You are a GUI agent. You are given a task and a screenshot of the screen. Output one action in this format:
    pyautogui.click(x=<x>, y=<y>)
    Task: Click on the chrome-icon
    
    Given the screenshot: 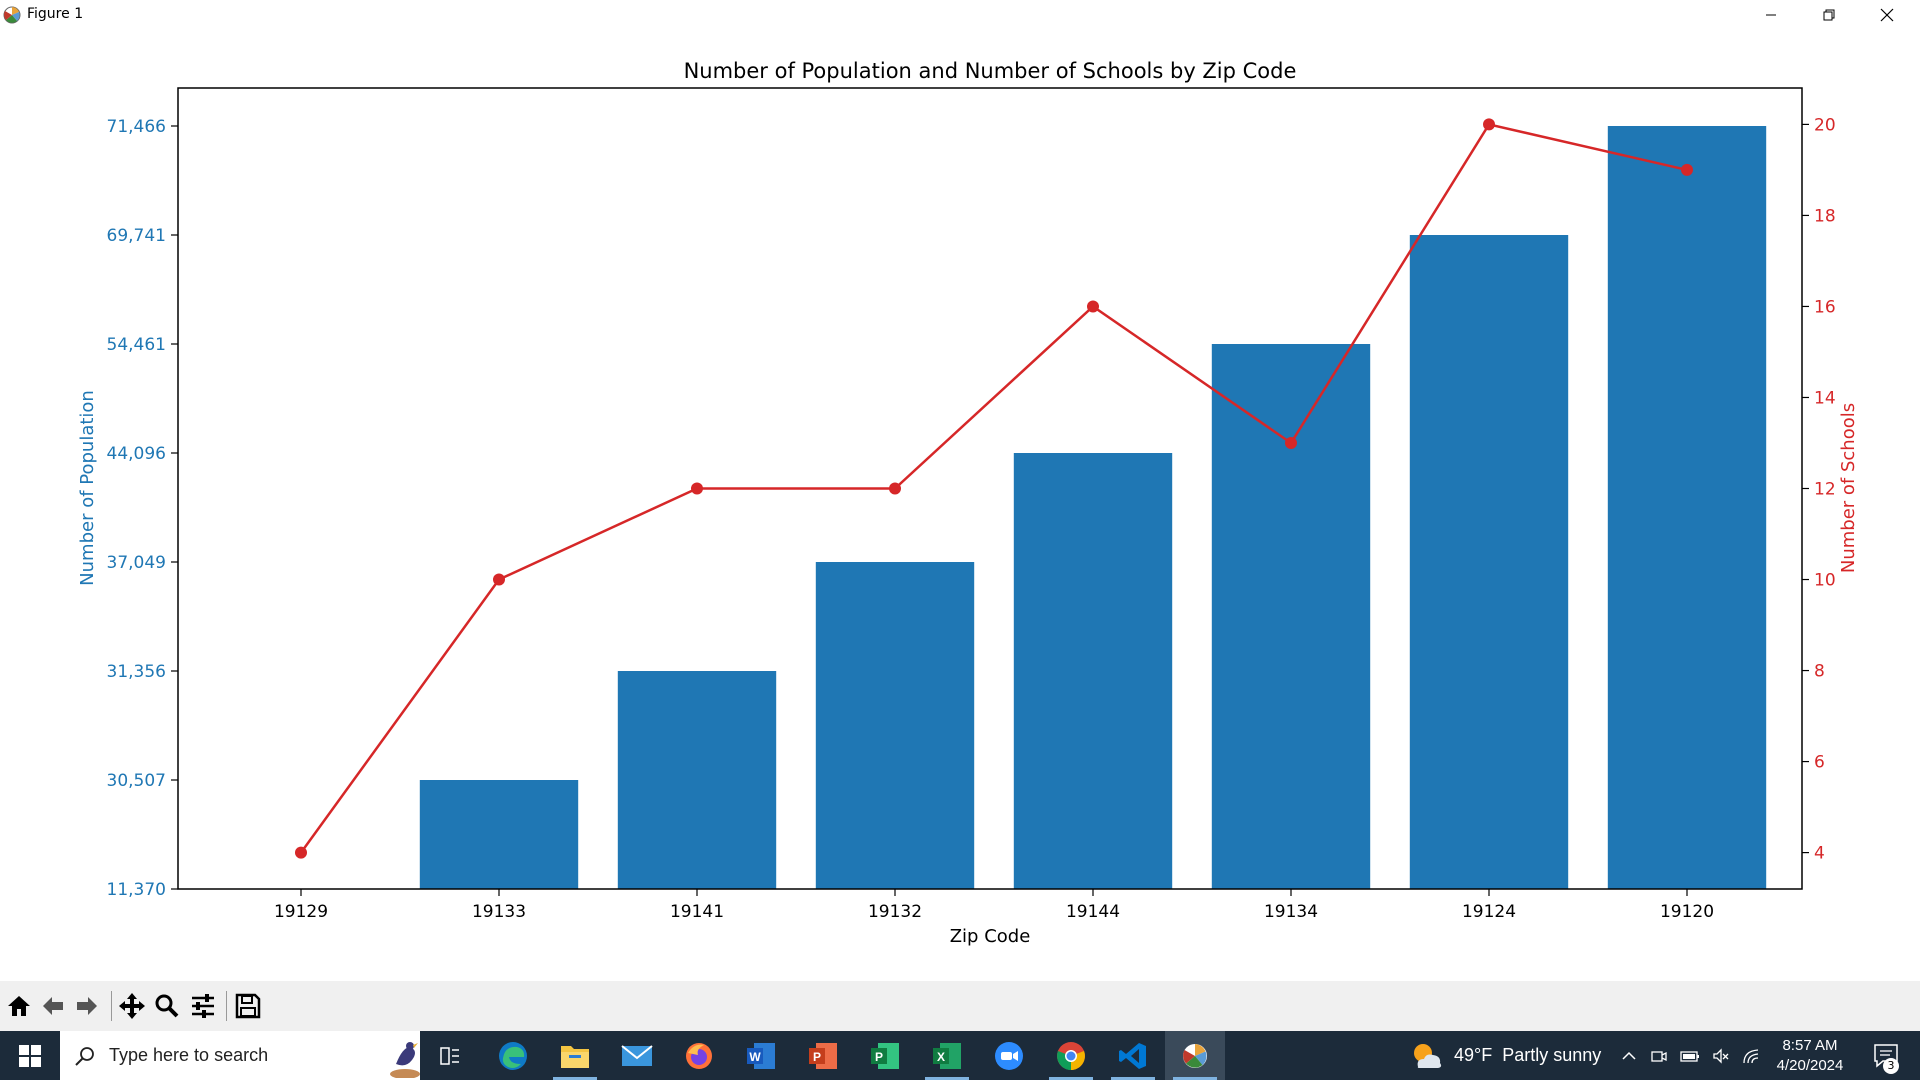 What is the action you would take?
    pyautogui.click(x=1071, y=1055)
    